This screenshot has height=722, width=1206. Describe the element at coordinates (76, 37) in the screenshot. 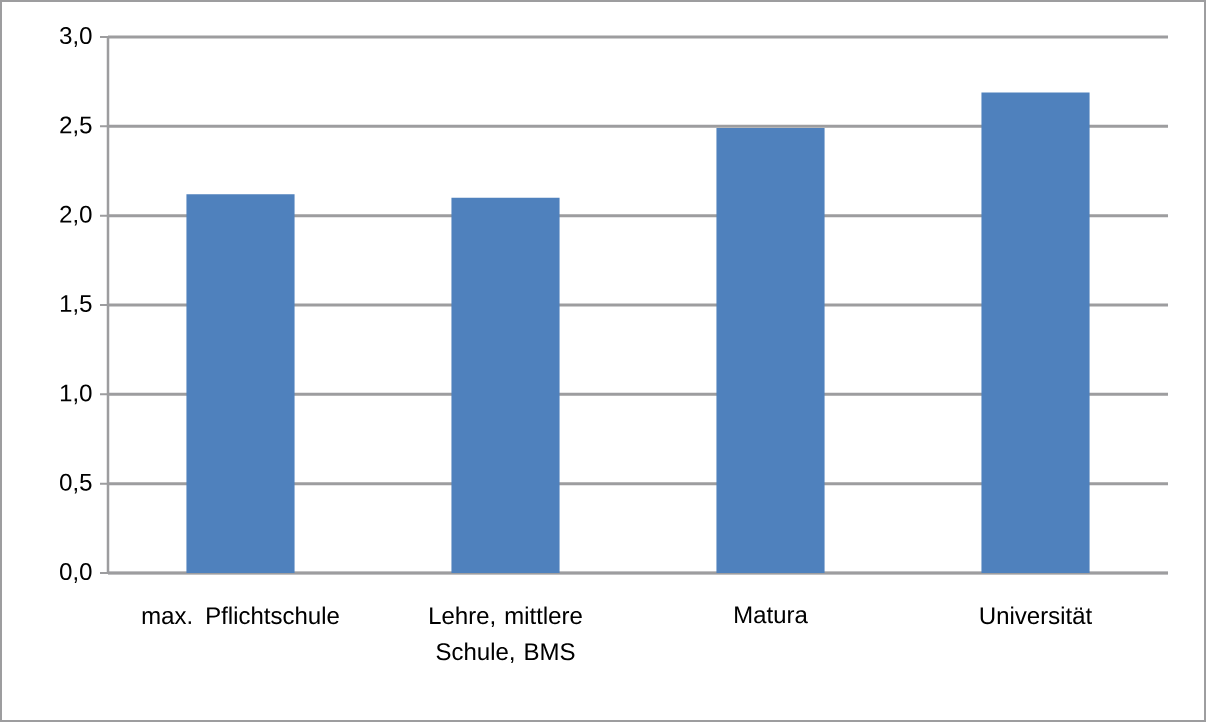

I see `y-tick-label: 3,0` at that location.